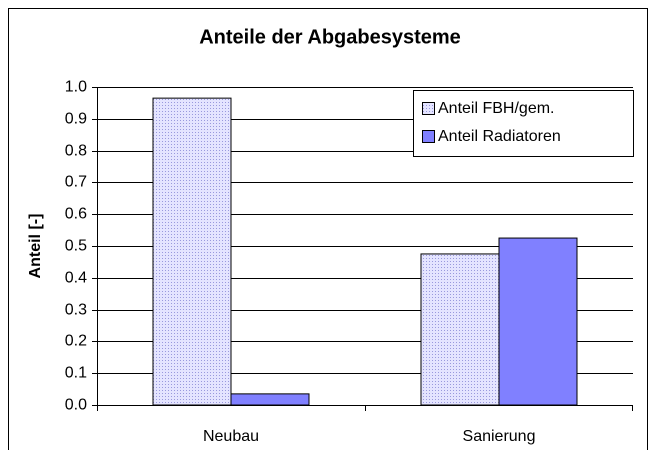 The height and width of the screenshot is (450, 655). Describe the element at coordinates (76, 151) in the screenshot. I see `y-tick-label: 0.8` at that location.